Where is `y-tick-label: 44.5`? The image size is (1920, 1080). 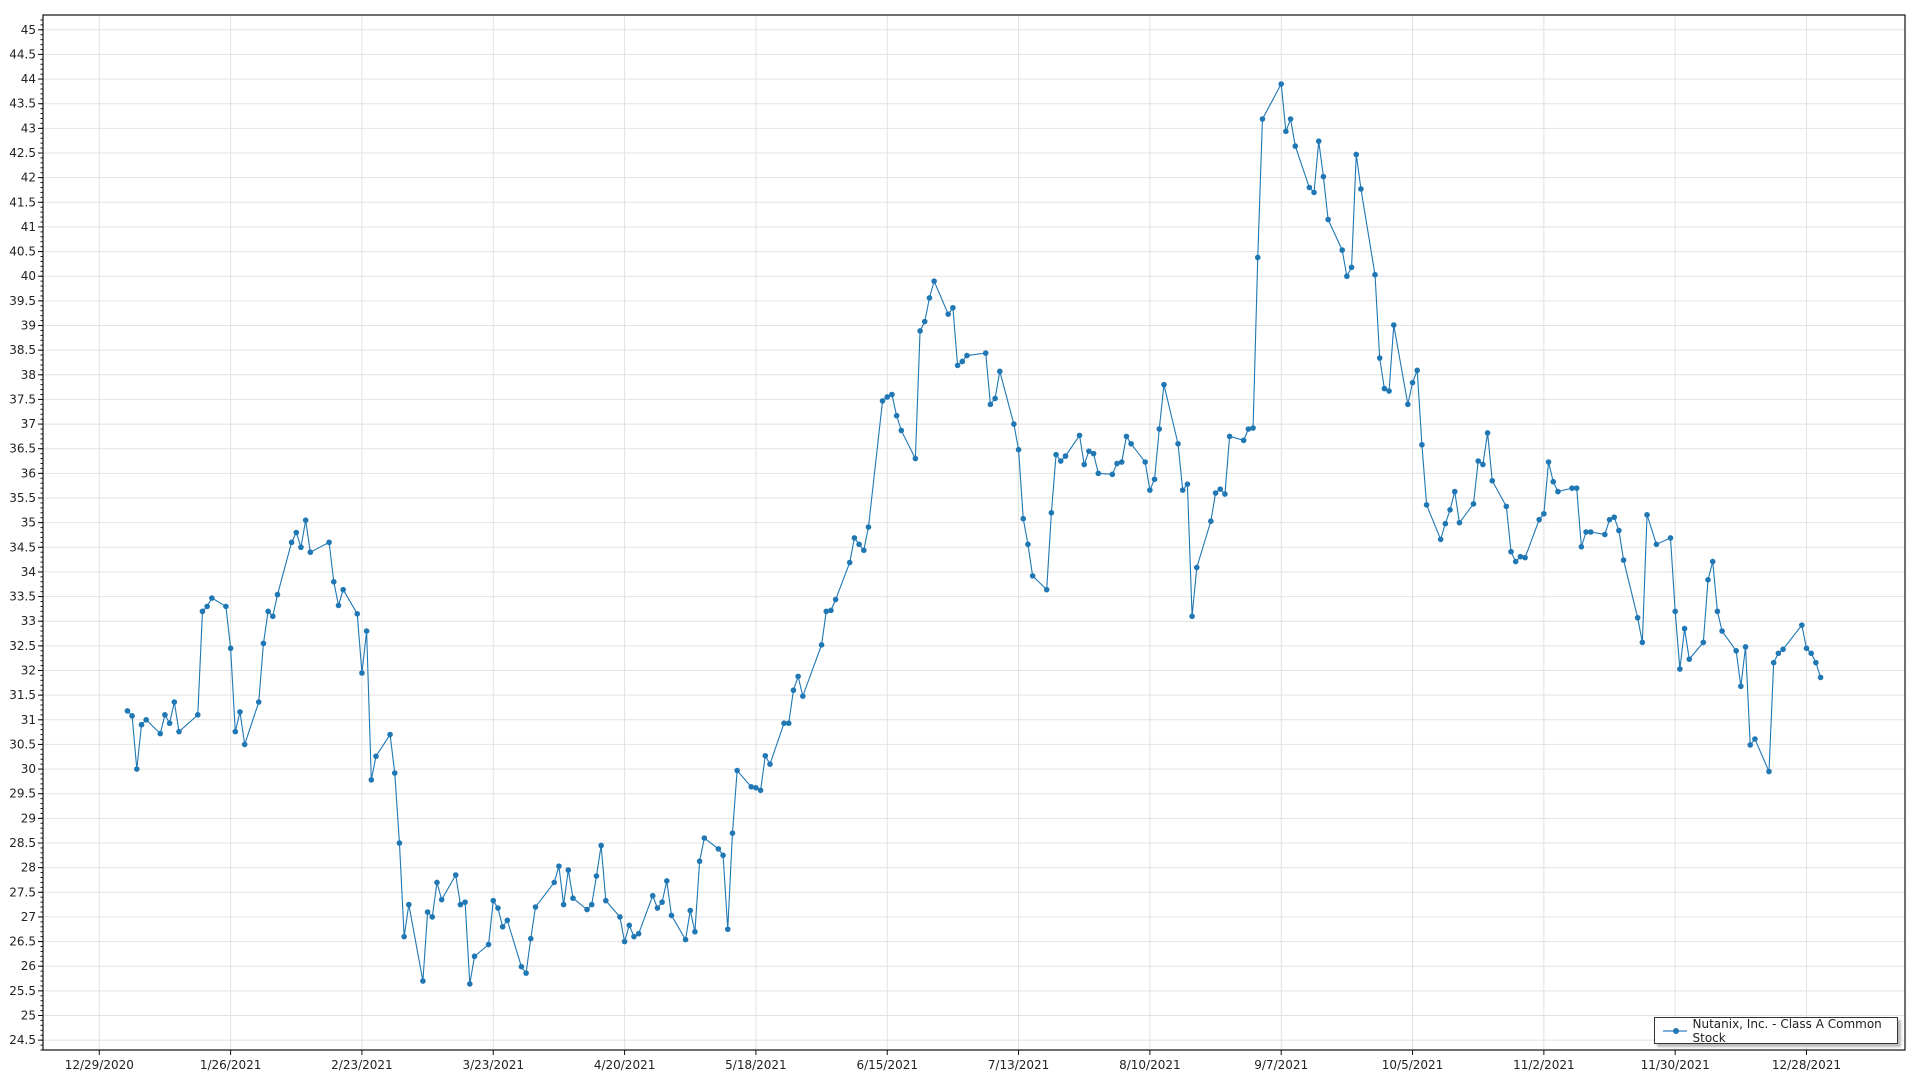
y-tick-label: 44.5 is located at coordinates (22, 54).